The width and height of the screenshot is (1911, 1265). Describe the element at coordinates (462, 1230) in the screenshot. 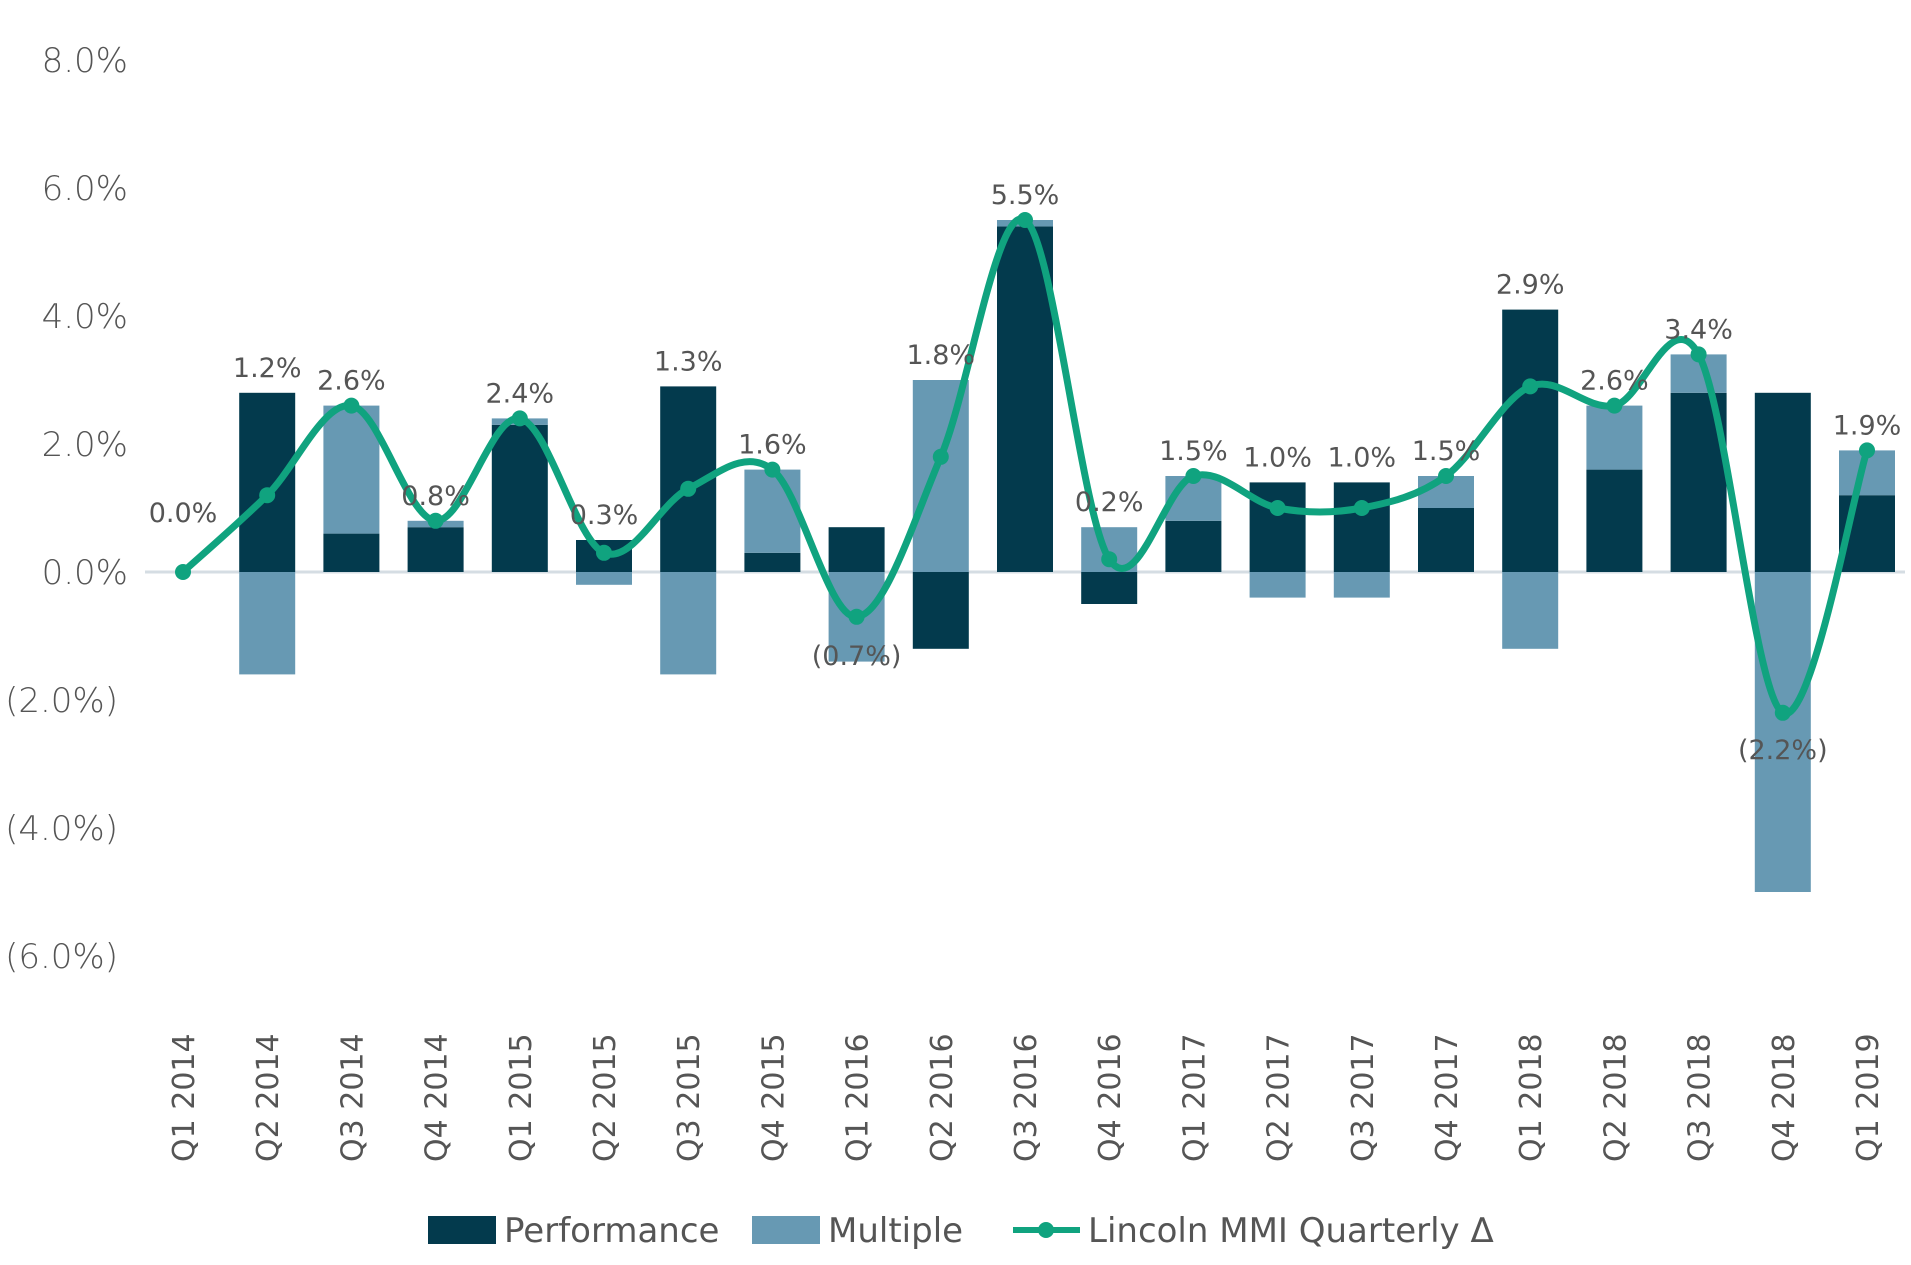

I see `legend-swatch-performance` at that location.